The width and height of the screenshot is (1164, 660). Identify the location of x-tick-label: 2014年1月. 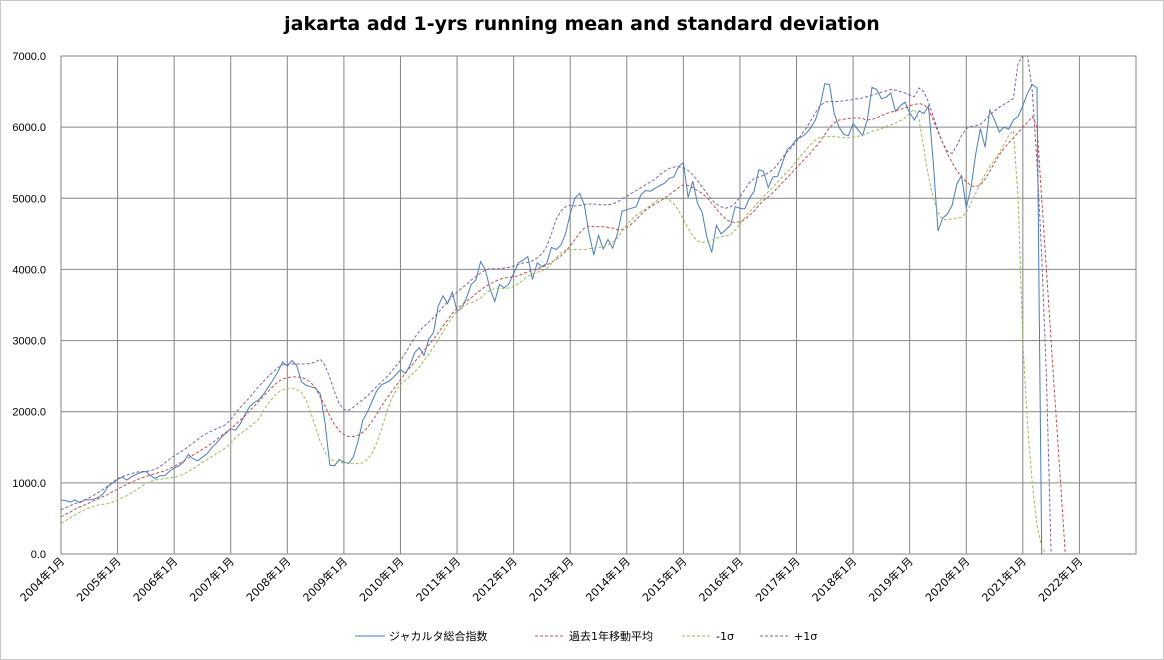
(608, 579).